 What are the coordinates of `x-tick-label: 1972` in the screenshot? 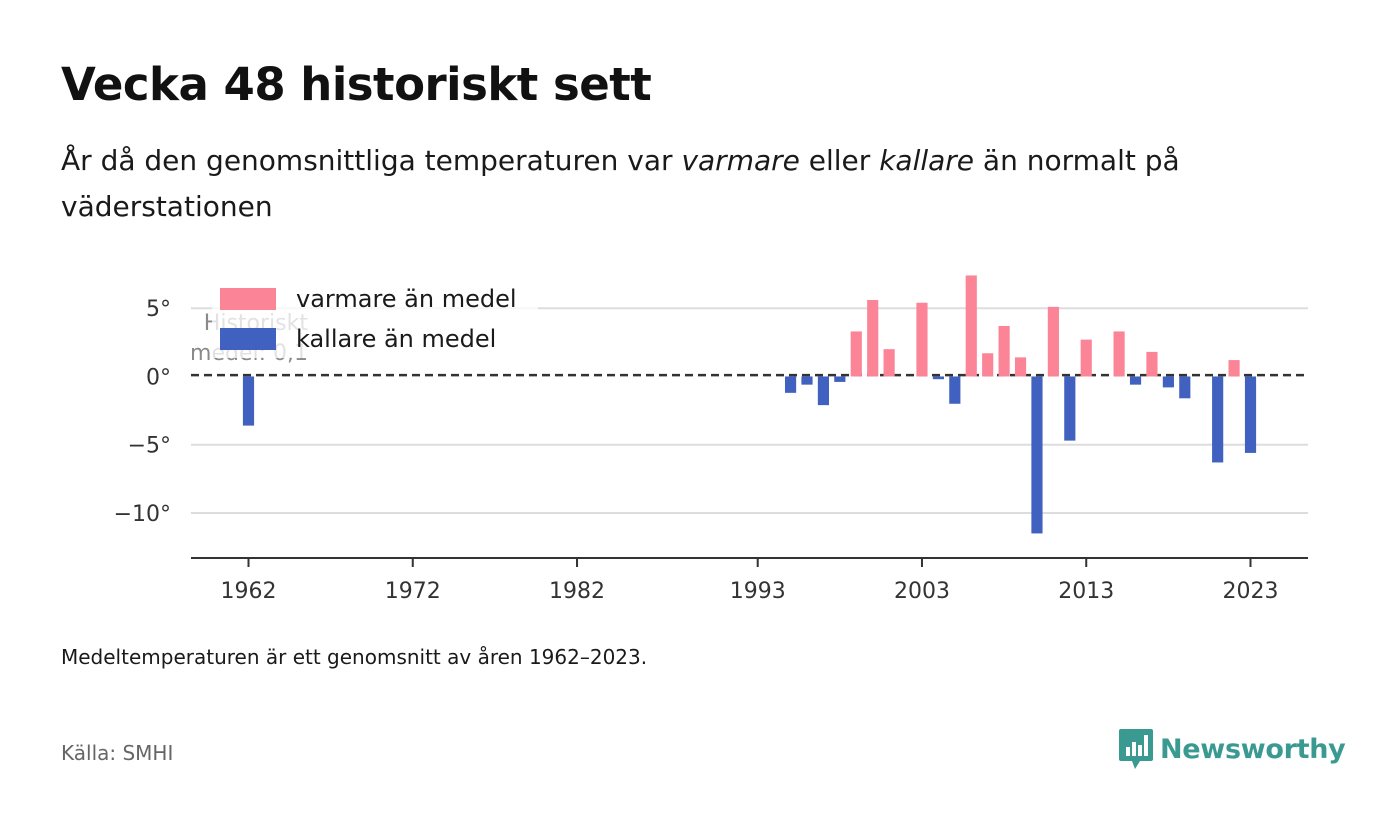 It's located at (413, 591).